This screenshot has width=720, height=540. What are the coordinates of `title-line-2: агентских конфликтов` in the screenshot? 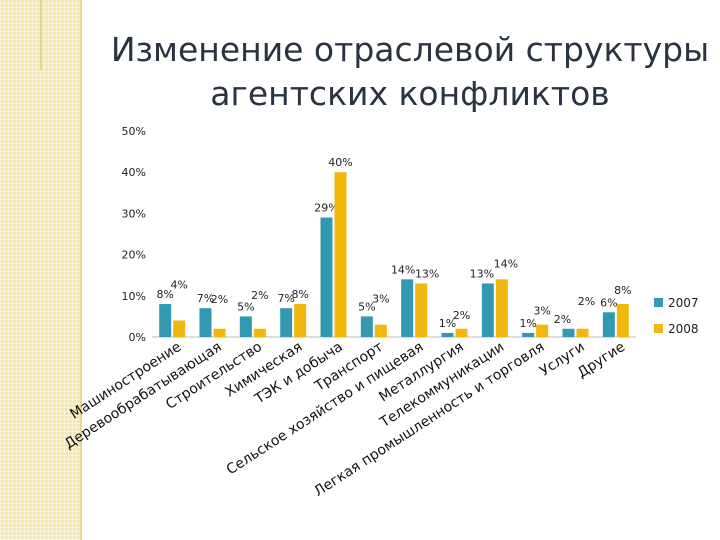 It's located at (410, 93).